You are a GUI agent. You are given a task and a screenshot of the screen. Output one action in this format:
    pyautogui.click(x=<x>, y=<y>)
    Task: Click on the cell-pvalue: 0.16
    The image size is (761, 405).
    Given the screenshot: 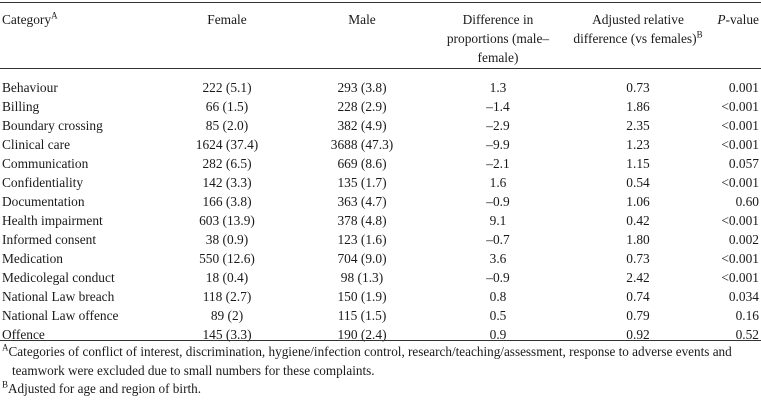 What is the action you would take?
    pyautogui.click(x=747, y=315)
    